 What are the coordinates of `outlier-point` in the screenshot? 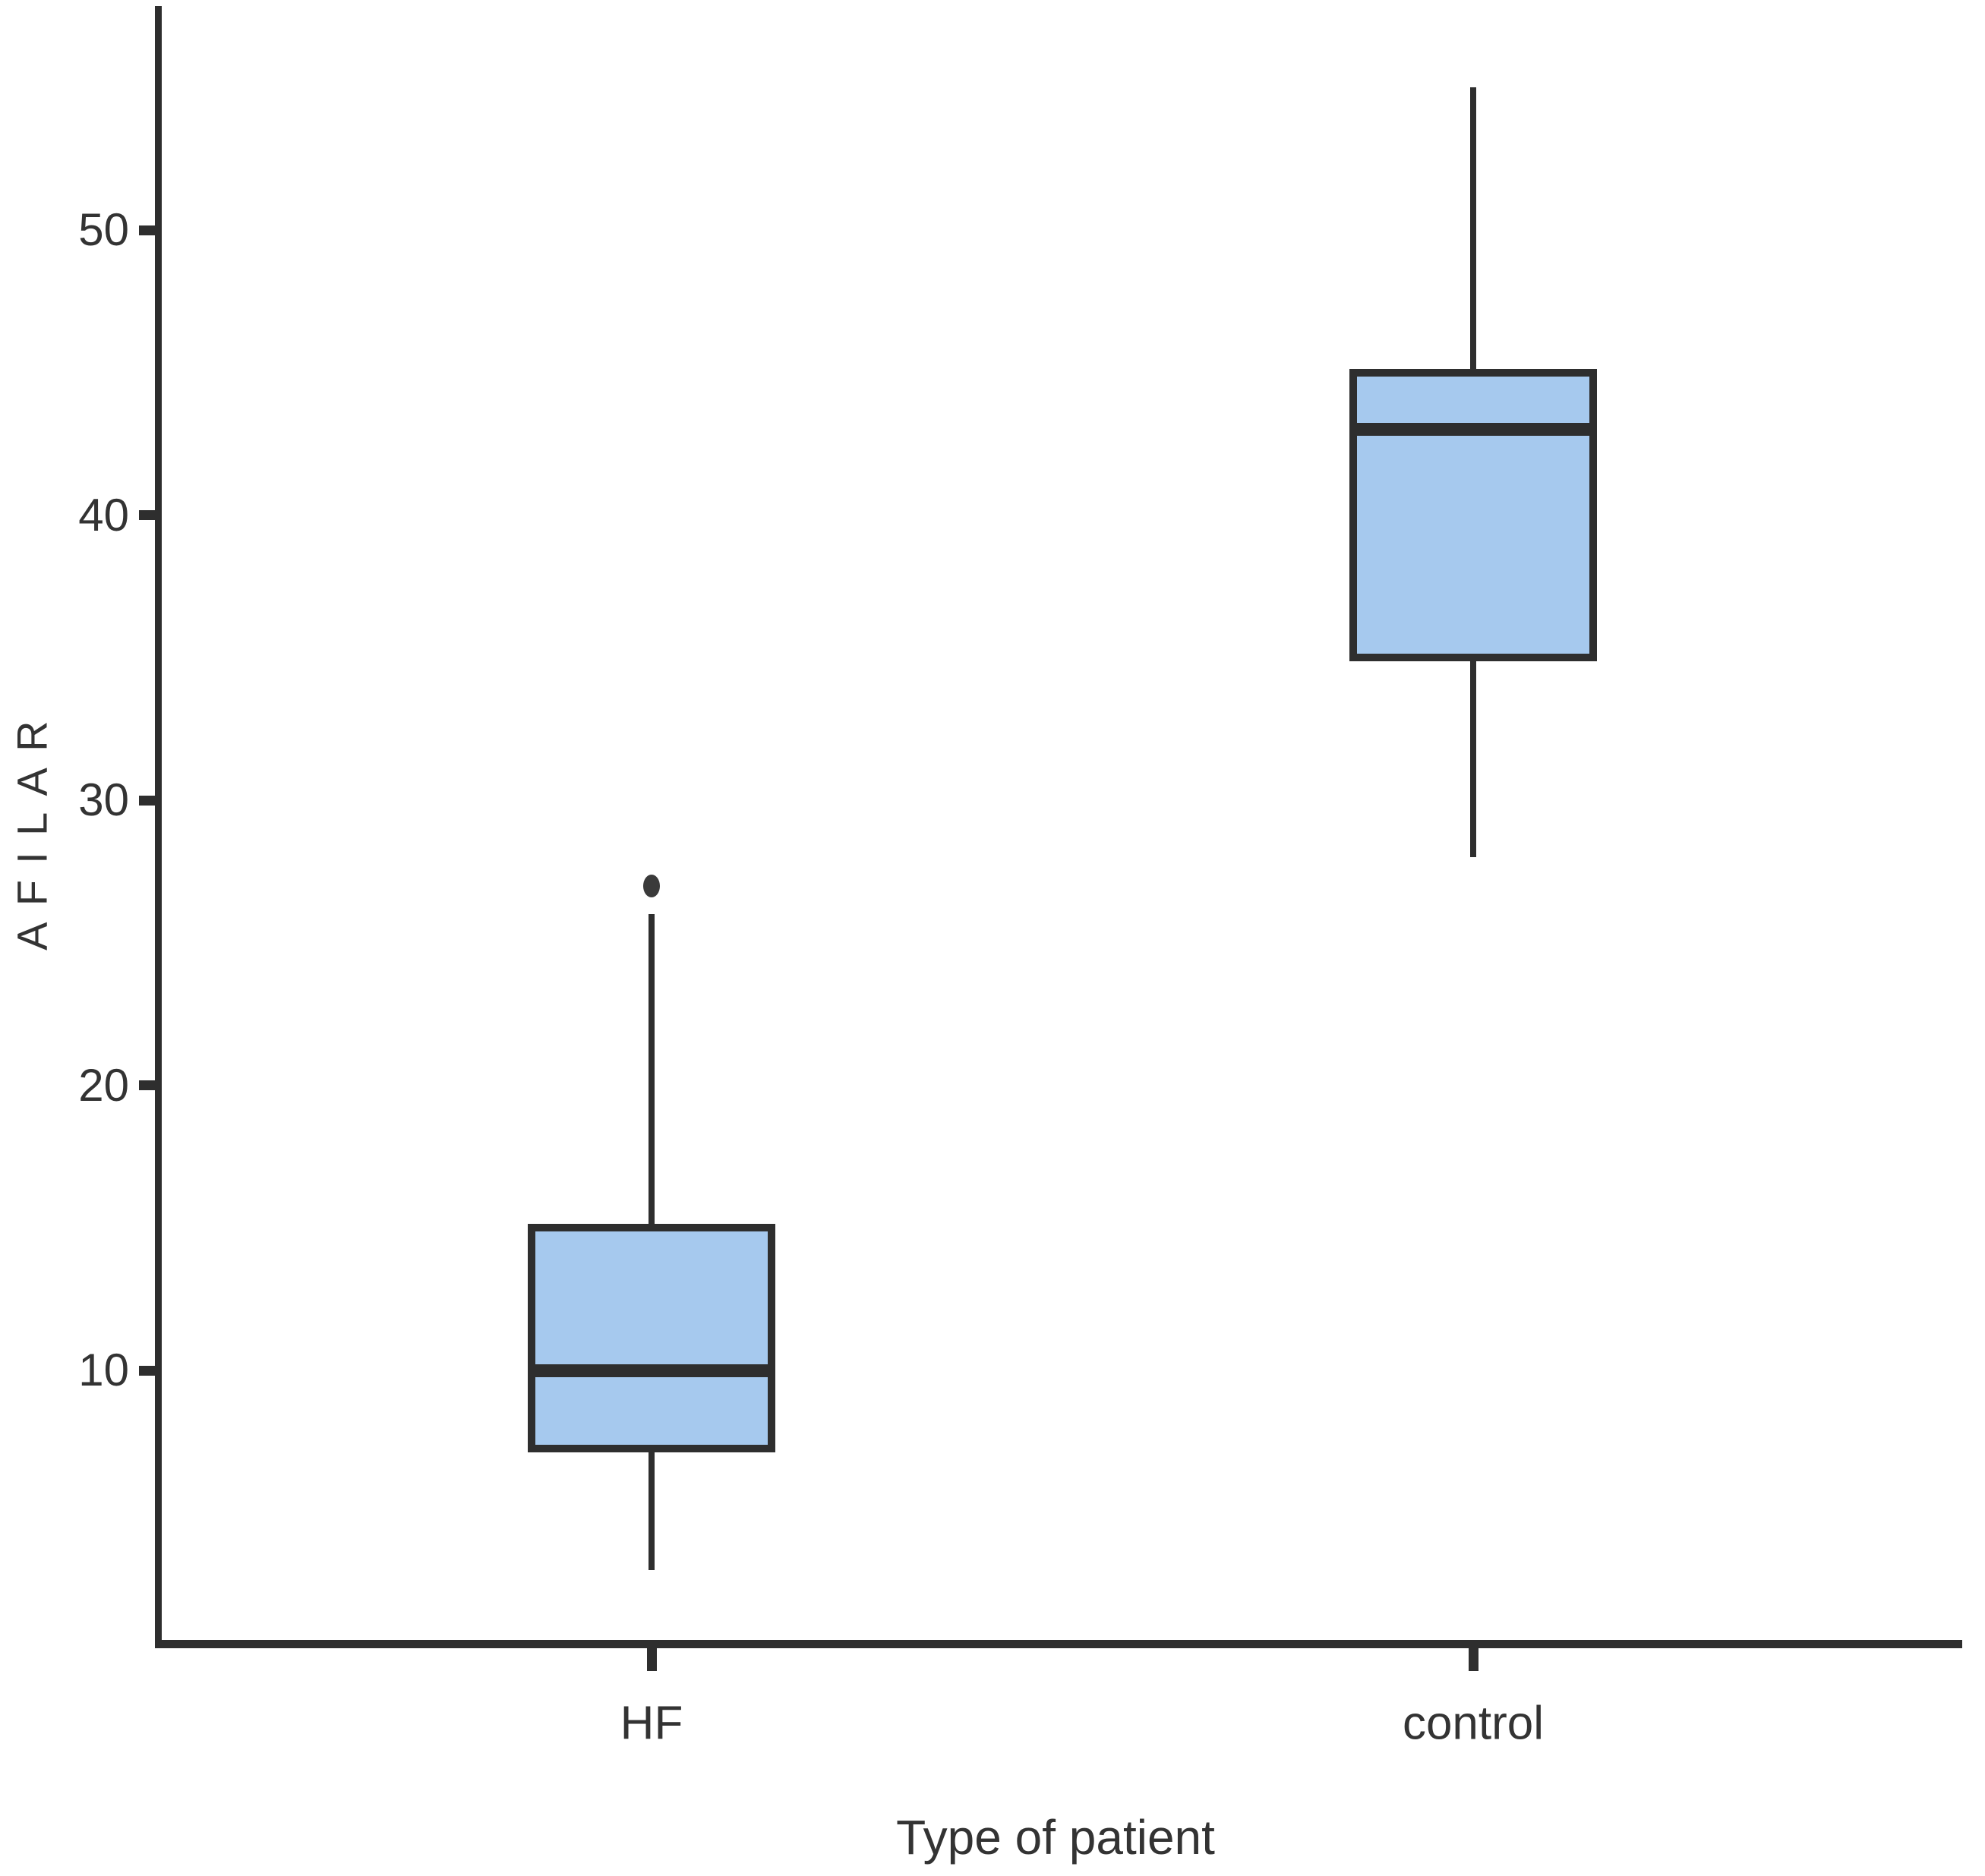 It's located at (651, 886).